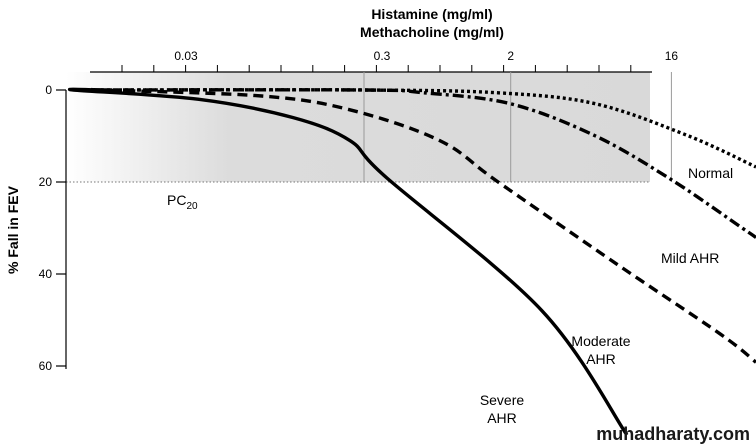  Describe the element at coordinates (601, 359) in the screenshot. I see `series-label-moderate-line2: AHR` at that location.